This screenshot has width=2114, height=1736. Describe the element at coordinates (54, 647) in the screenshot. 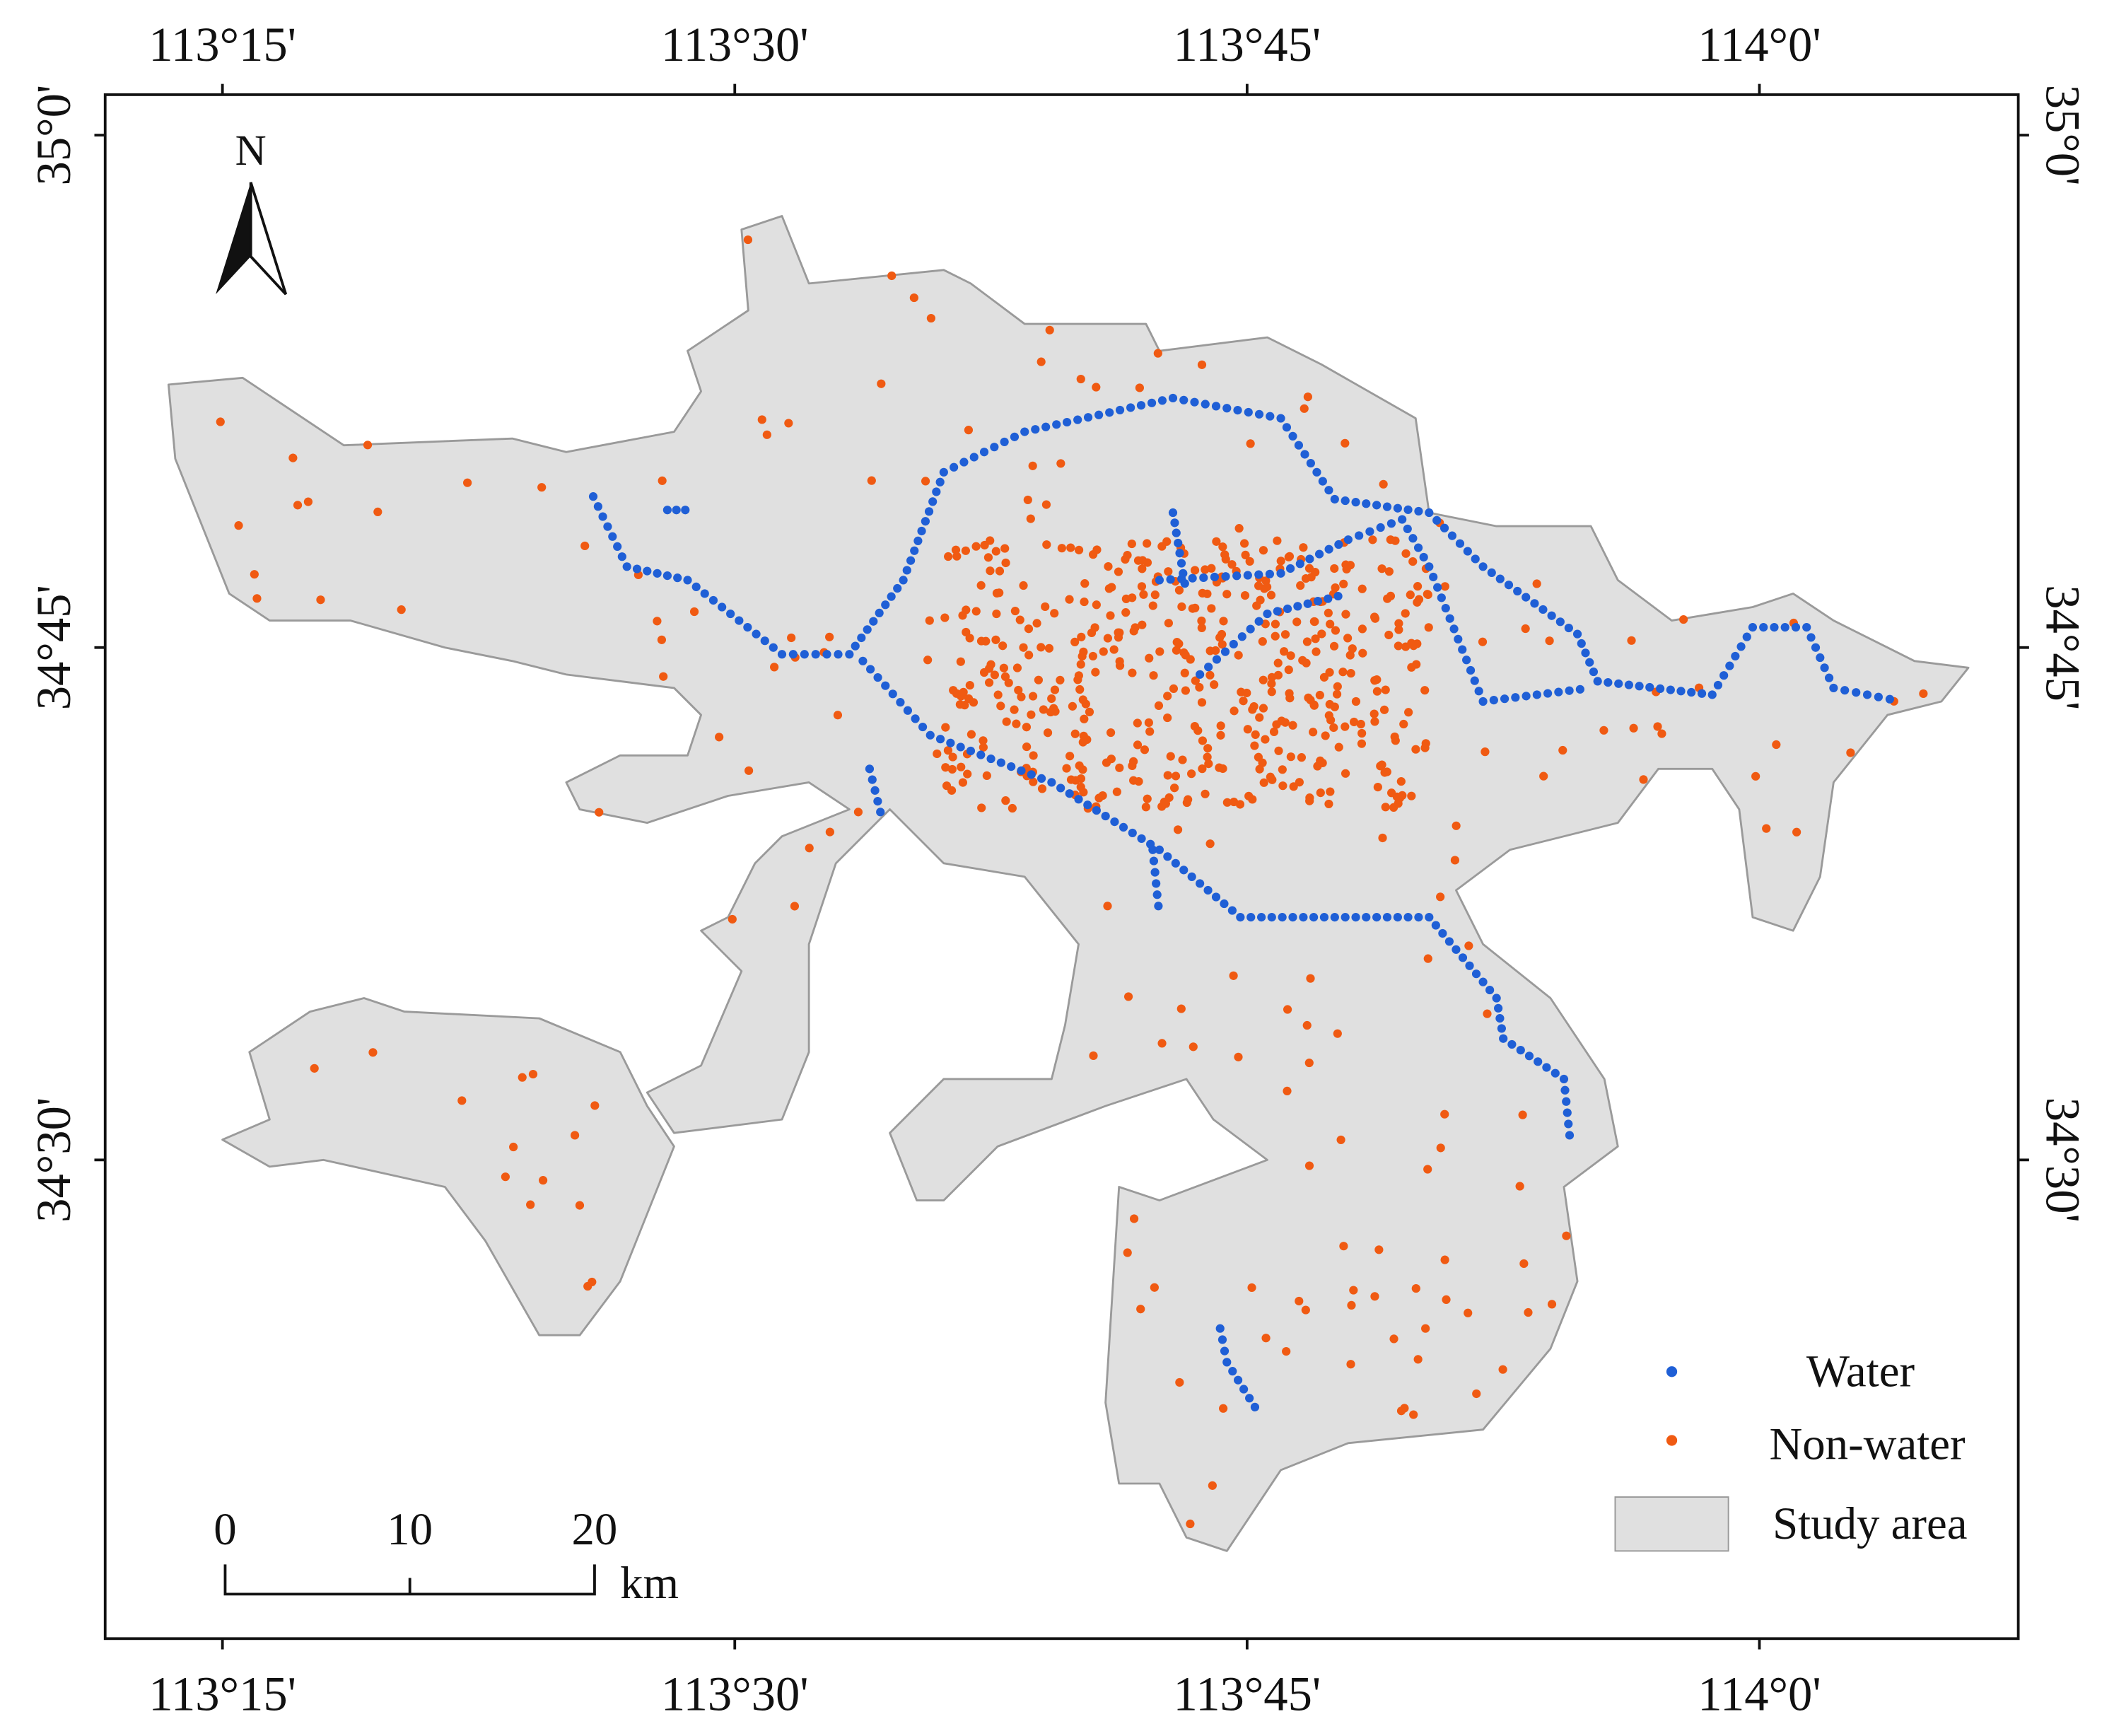

I see `left-tick-label: 34°45'` at that location.